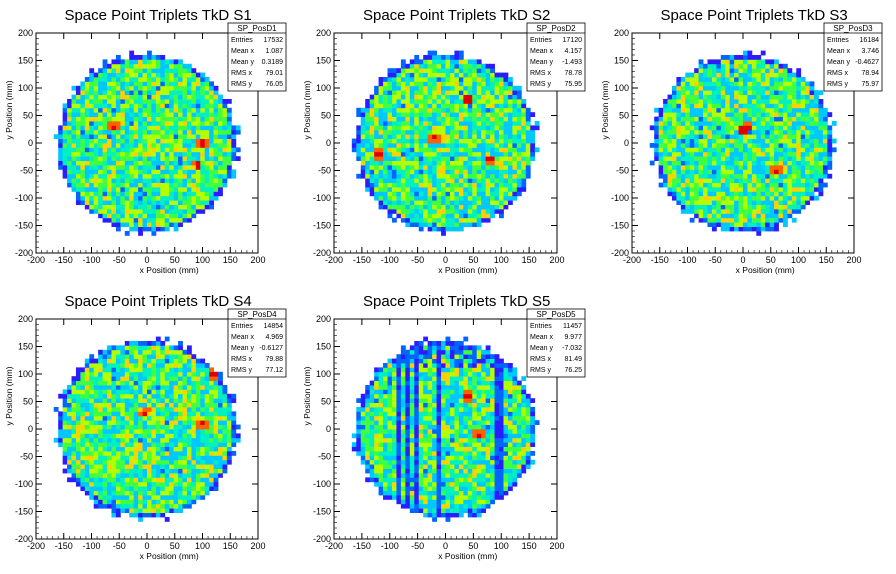 This screenshot has height=574, width=896. I want to click on stats-label: Mean y, so click(242, 62).